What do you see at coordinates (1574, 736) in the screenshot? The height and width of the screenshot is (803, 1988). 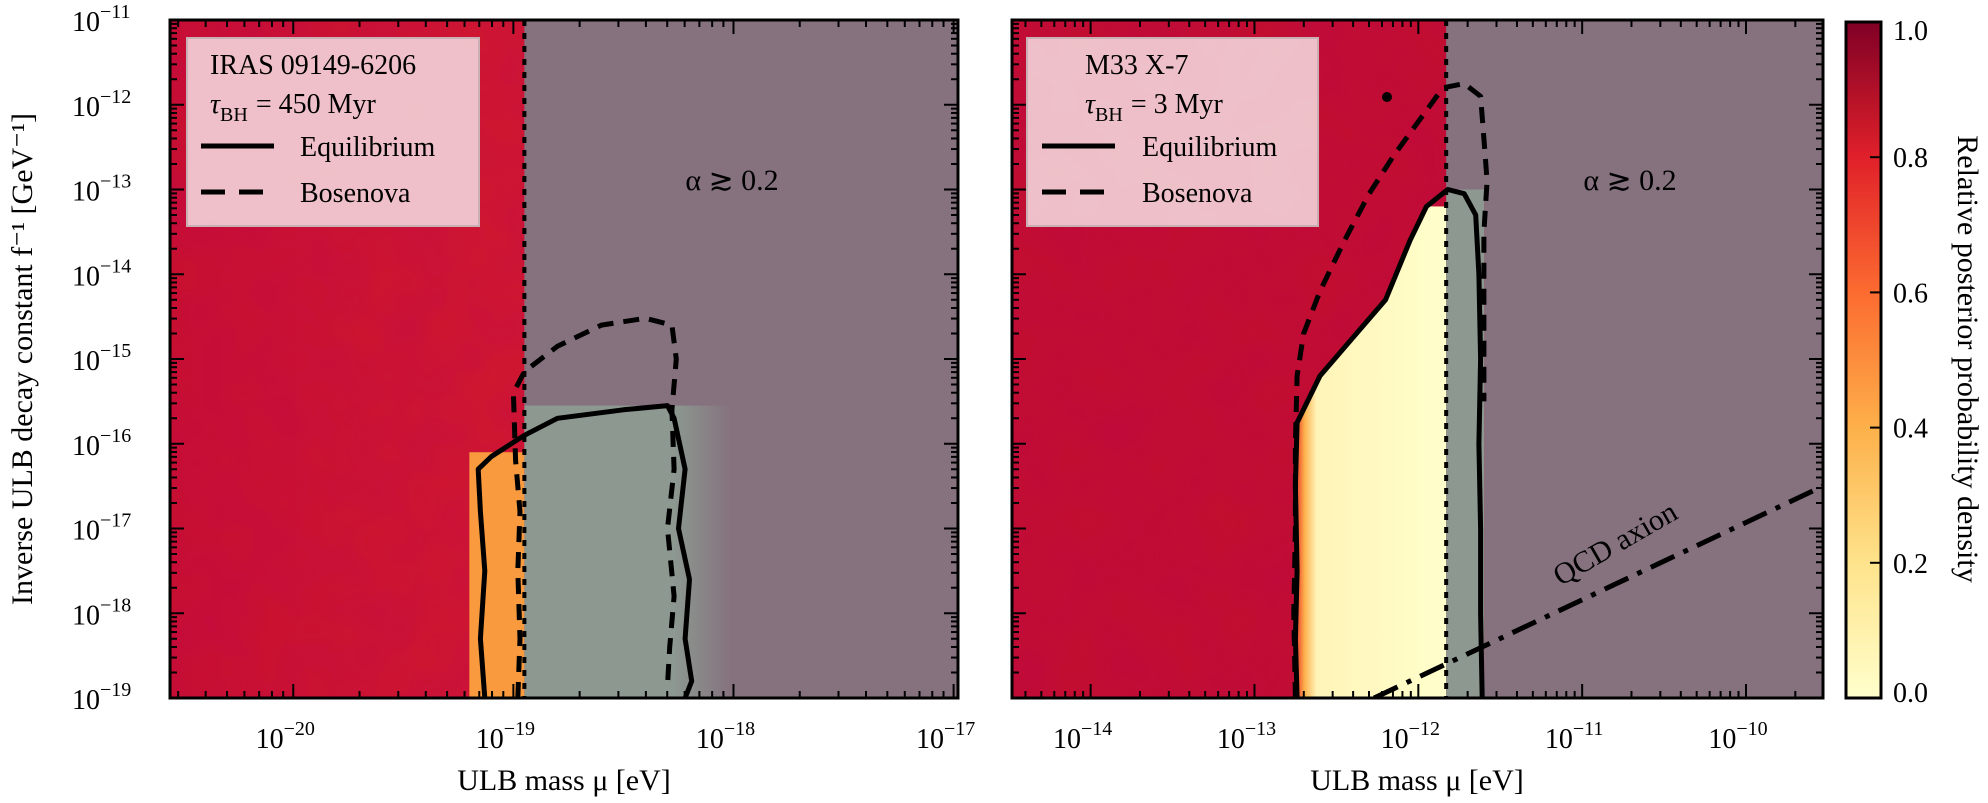 I see `x-tick-label: 10−11` at bounding box center [1574, 736].